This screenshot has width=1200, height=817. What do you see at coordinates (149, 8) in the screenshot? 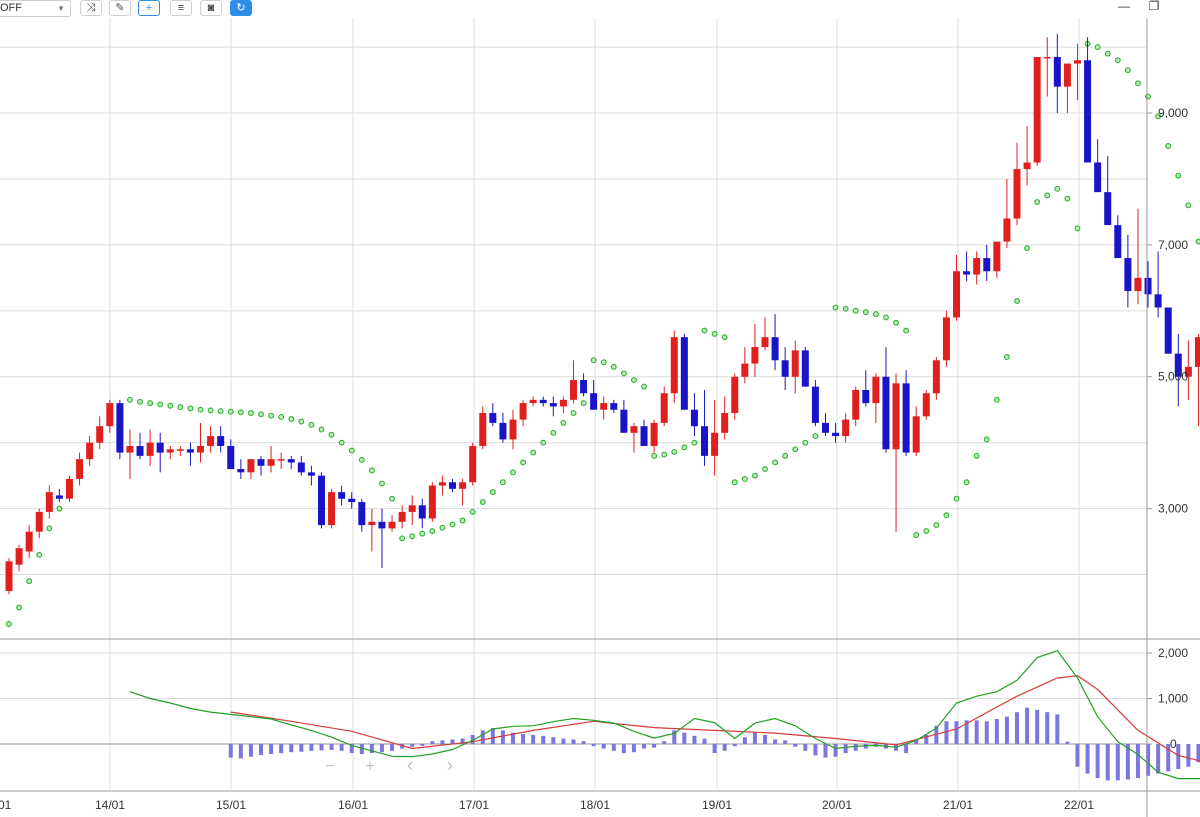
I see `crosshair-button: +` at bounding box center [149, 8].